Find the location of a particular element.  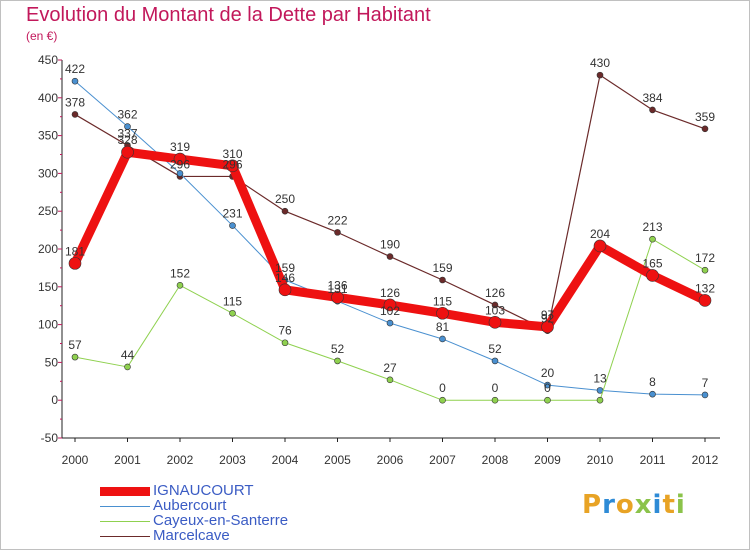

x-tick-label: 2004 is located at coordinates (285, 460).